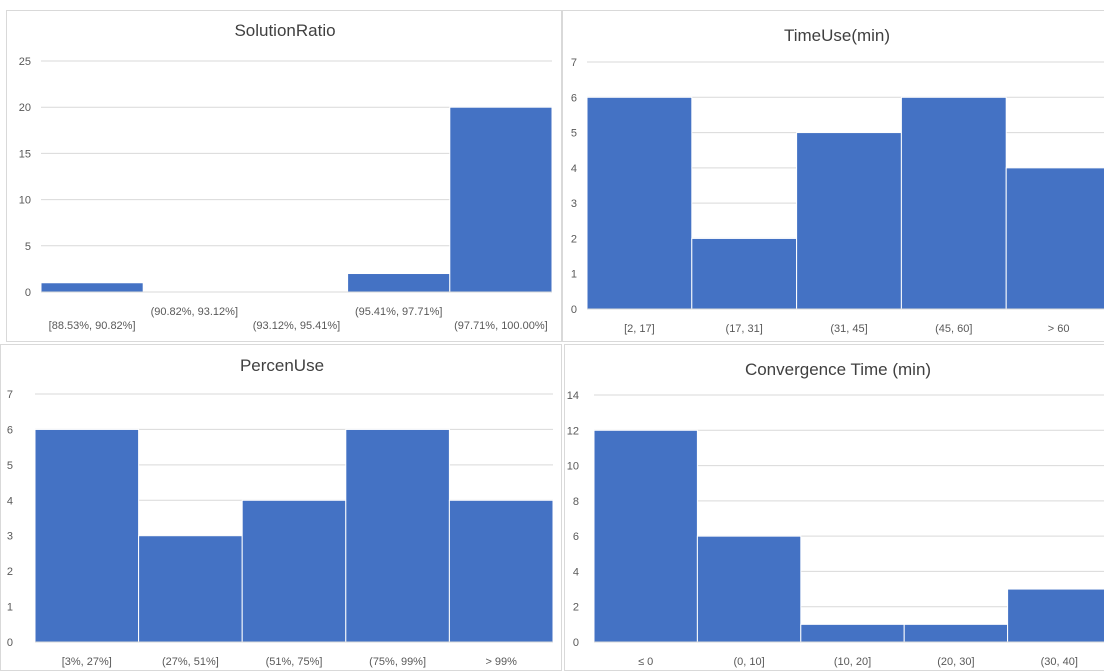 This screenshot has width=1104, height=671. What do you see at coordinates (645, 662) in the screenshot?
I see `x-category-label: ≤ 0` at bounding box center [645, 662].